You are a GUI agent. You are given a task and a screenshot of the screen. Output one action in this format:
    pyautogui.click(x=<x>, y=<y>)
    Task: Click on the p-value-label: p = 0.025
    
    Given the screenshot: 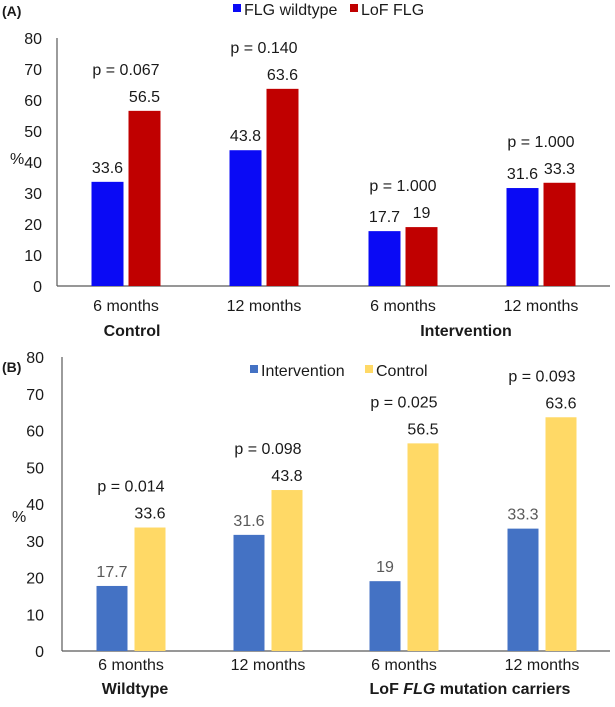 What is the action you would take?
    pyautogui.click(x=403, y=402)
    